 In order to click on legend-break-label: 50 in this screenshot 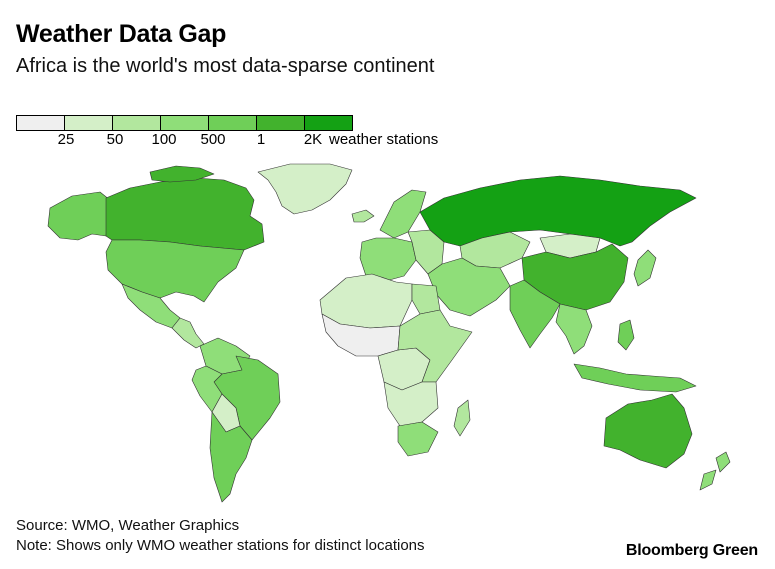, I will do `click(115, 139)`.